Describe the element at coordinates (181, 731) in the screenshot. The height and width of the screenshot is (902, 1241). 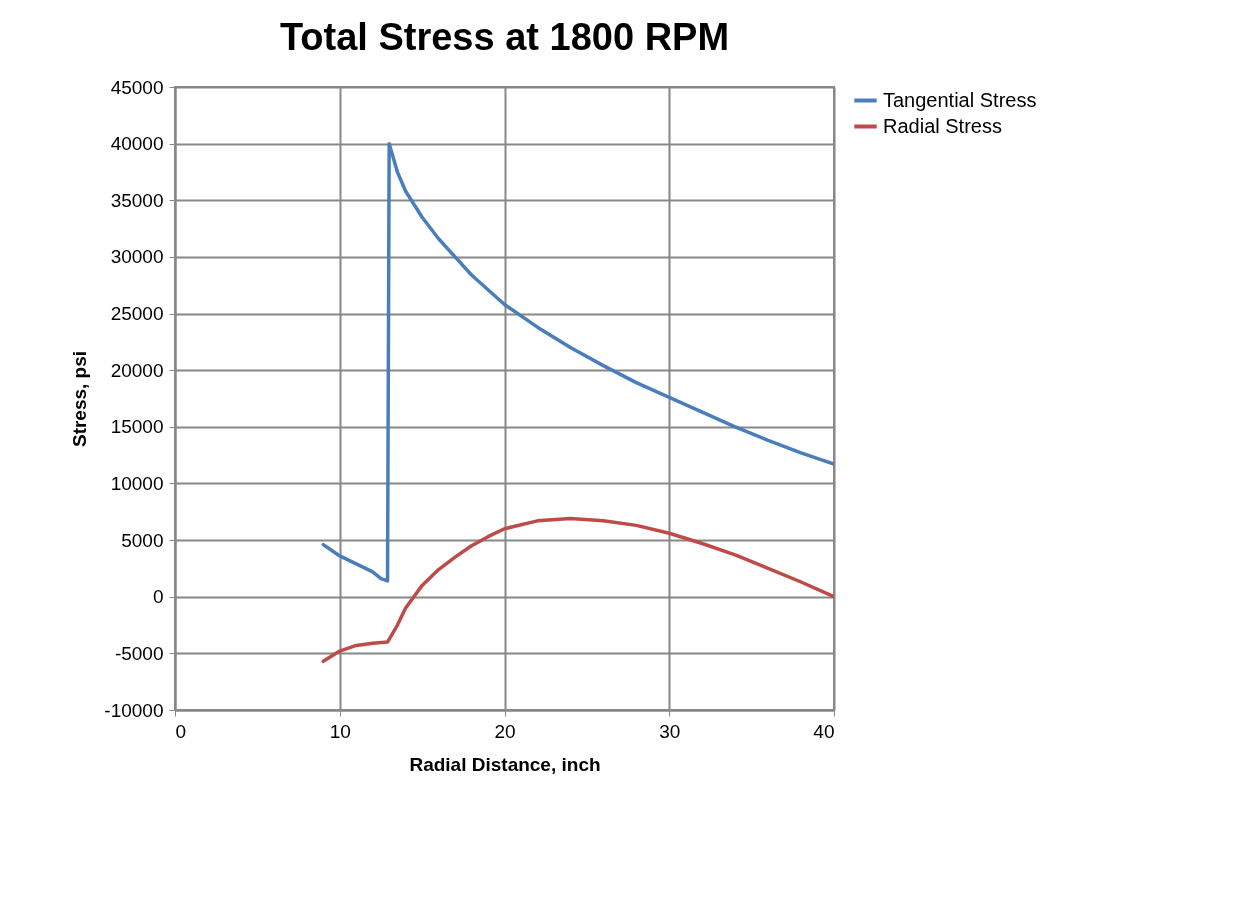
I see `x-tick-label: 0` at that location.